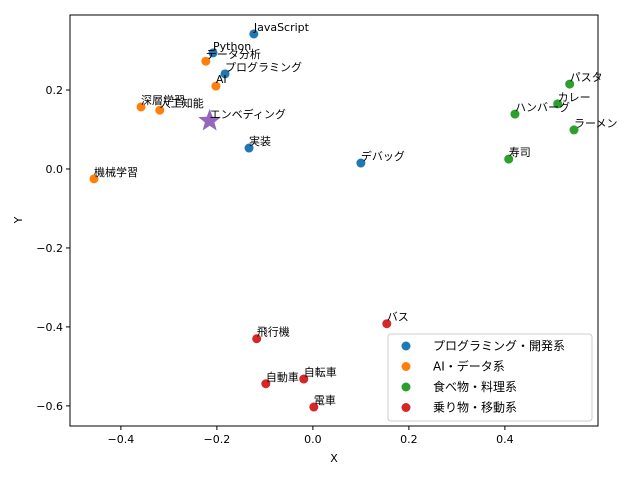 This screenshot has height=480, width=640. I want to click on x-axis-label: X, so click(334, 458).